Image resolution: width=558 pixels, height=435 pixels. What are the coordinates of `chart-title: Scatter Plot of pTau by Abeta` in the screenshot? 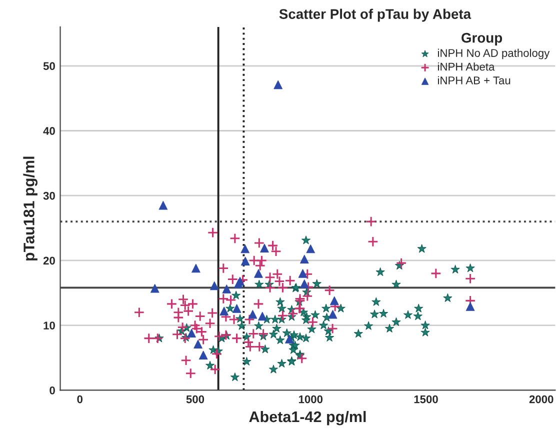 It's located at (375, 15).